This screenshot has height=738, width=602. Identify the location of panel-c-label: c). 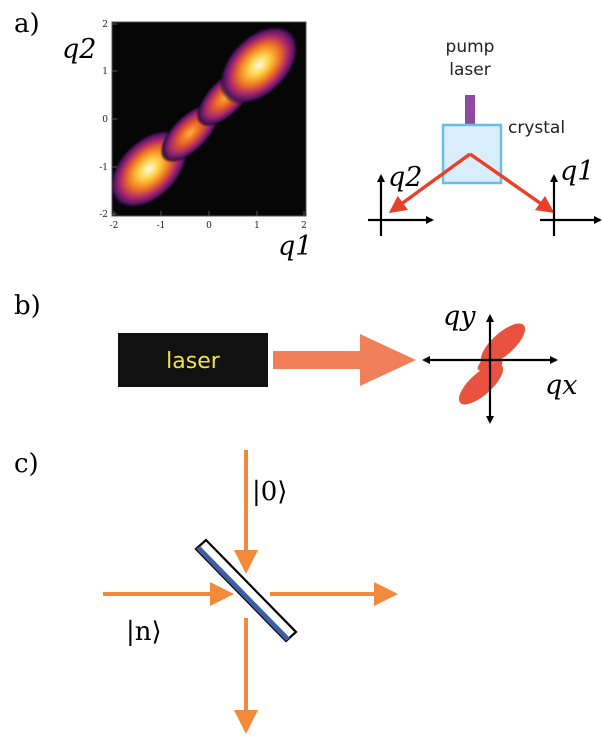
(26, 464).